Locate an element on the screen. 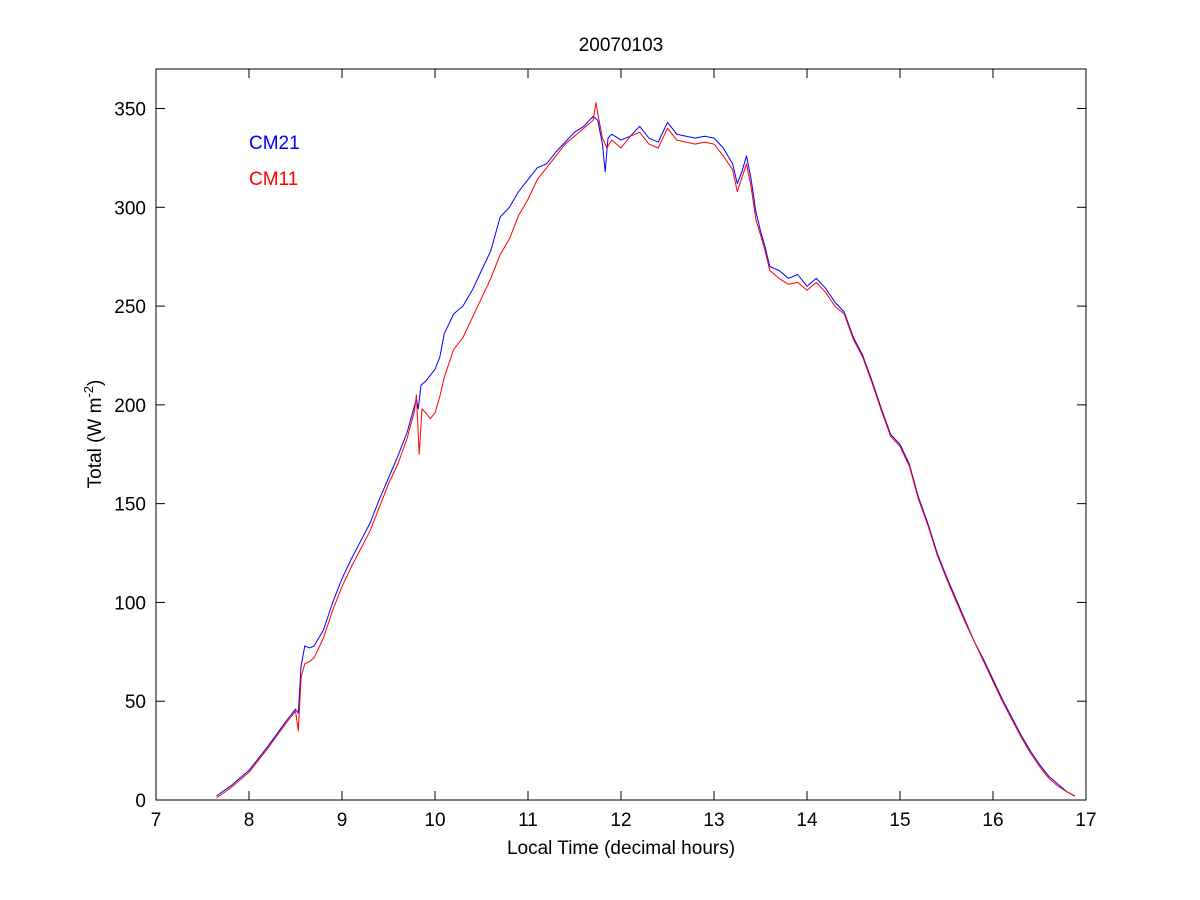  x-tick-label: 10 is located at coordinates (434, 820).